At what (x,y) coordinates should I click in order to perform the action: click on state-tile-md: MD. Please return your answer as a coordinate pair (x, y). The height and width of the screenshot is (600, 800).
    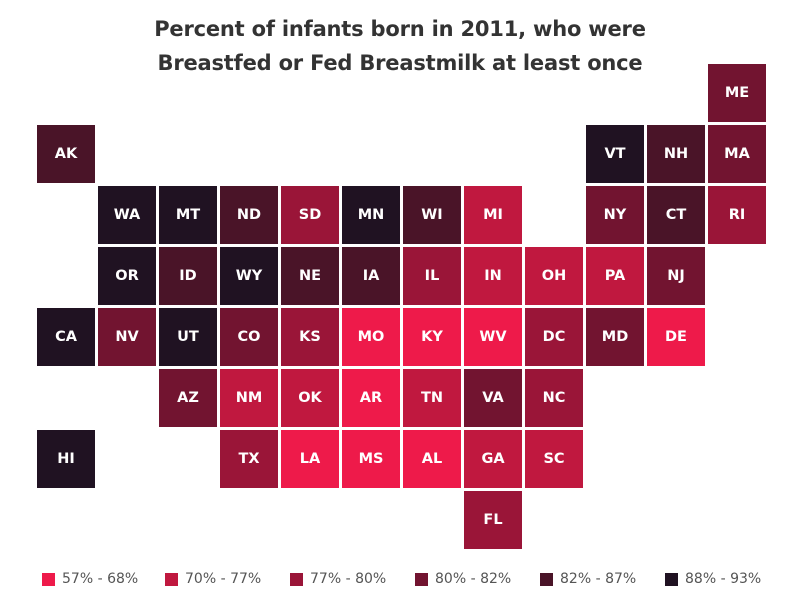
    Looking at the image, I should click on (615, 337).